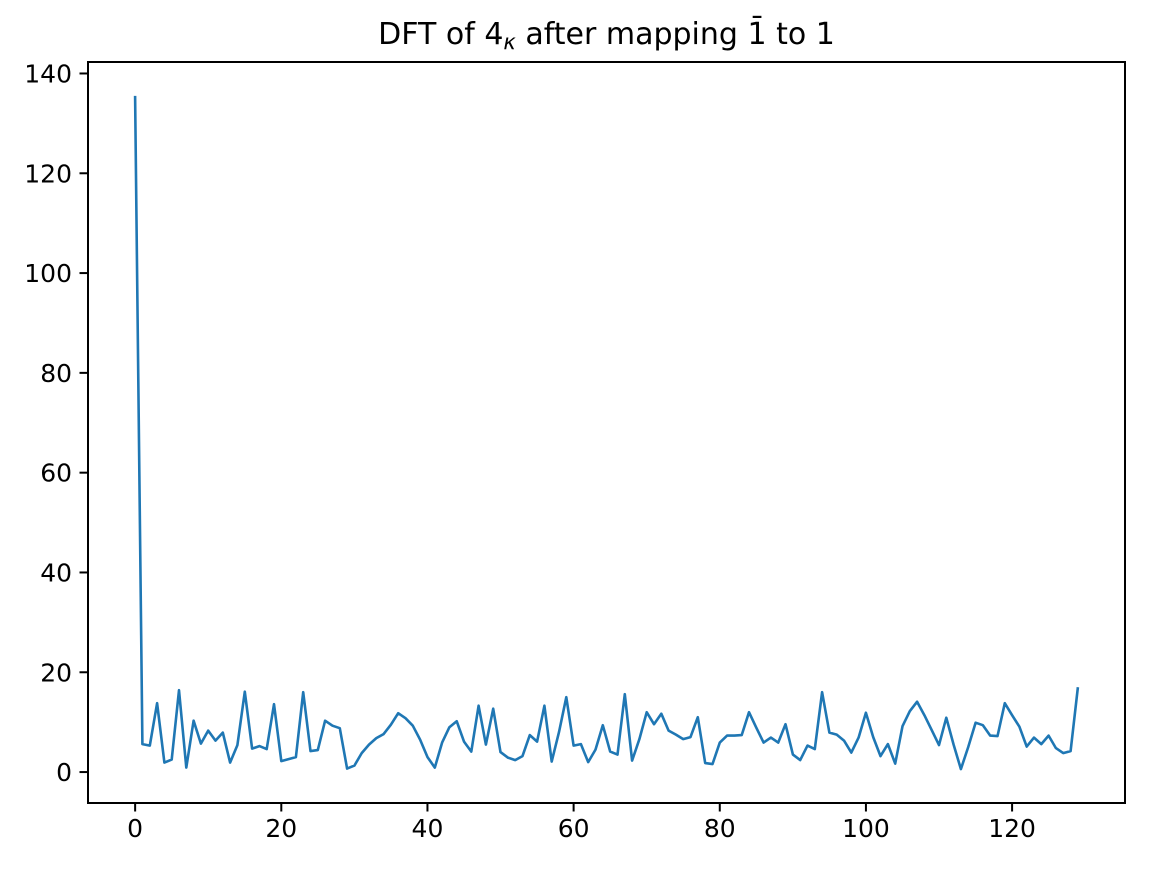  Describe the element at coordinates (675, 34) in the screenshot. I see `title-suffix: after mapping 1̄ to 1` at that location.